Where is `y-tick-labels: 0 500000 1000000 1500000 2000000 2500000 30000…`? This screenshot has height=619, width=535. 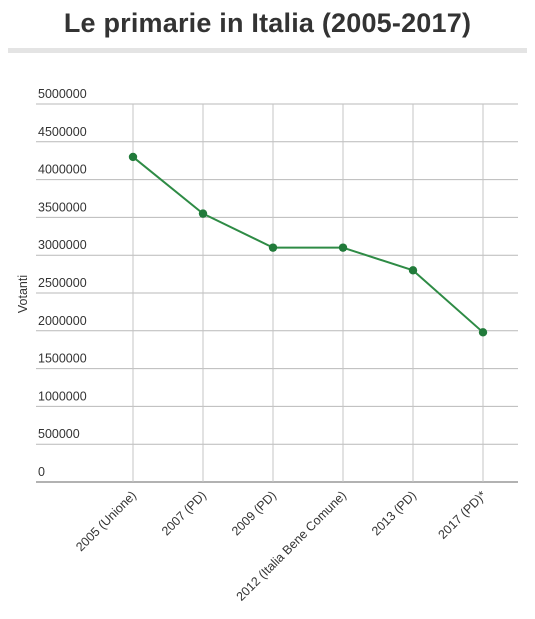 y-tick-labels: 0 500000 1000000 1500000 2000000 2500000 30000… is located at coordinates (62, 283).